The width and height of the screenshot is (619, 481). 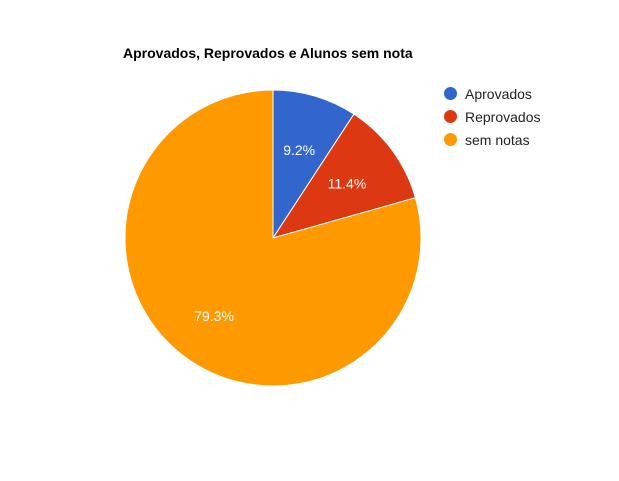 What do you see at coordinates (299, 150) in the screenshot?
I see `slice-label-aprovados: 9.2%` at bounding box center [299, 150].